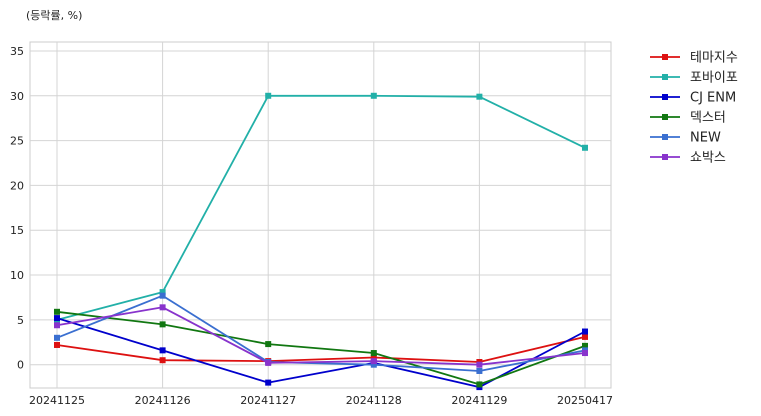  What do you see at coordinates (714, 78) in the screenshot?
I see `legend-label: 포바이포` at bounding box center [714, 78].